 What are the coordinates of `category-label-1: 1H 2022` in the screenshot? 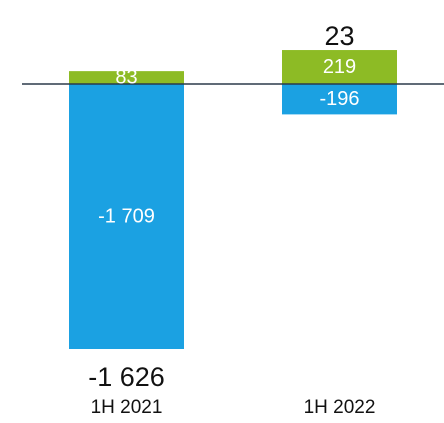 It's located at (340, 407).